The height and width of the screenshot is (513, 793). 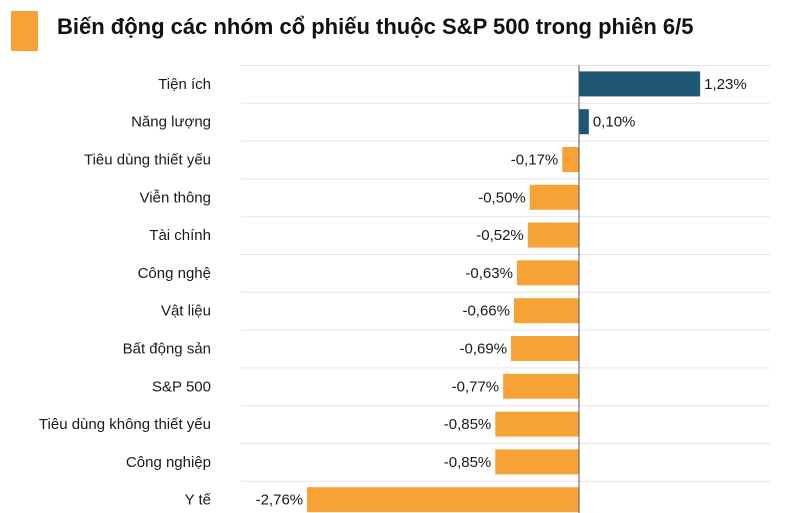 I want to click on category-label: S&P 500, so click(x=181, y=386).